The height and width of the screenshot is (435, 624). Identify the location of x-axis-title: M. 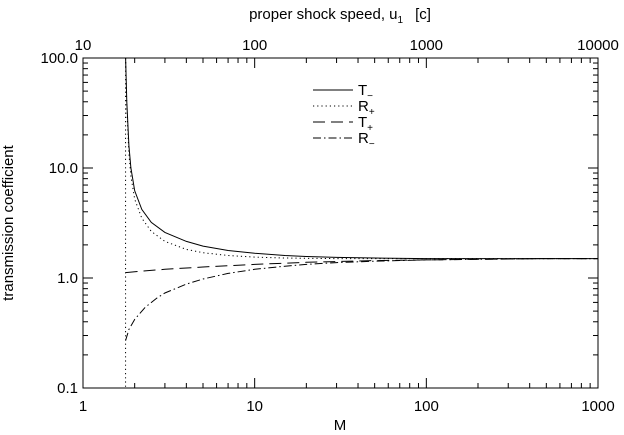
(340, 425).